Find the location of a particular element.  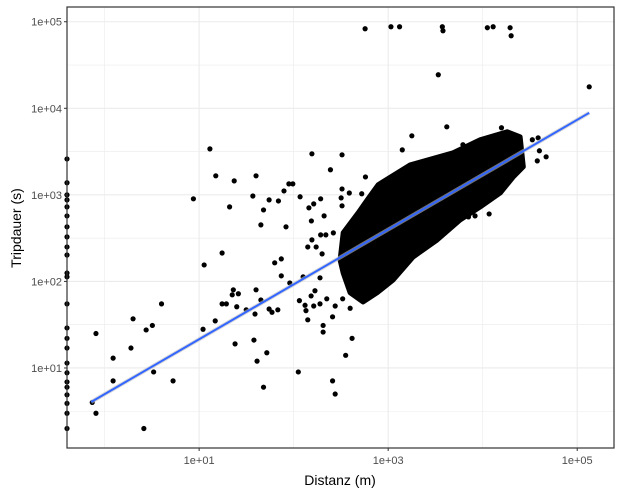

y-tick-label: 1e+03 is located at coordinates (46, 196).